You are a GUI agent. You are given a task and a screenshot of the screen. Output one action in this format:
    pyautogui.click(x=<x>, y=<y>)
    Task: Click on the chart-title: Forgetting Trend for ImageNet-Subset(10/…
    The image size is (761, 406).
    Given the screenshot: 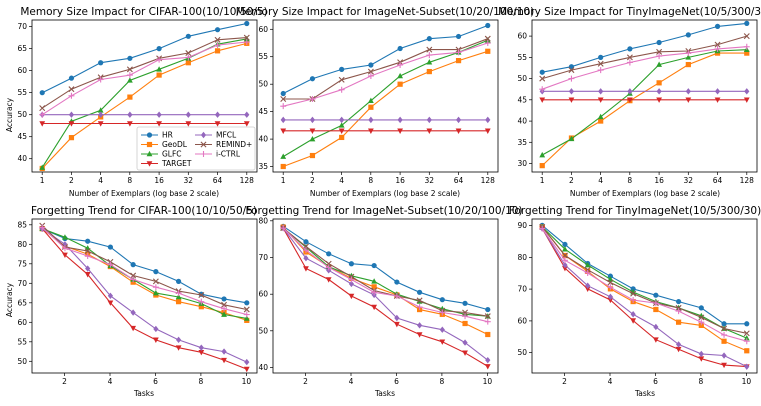 What is the action you would take?
    pyautogui.click(x=383, y=211)
    